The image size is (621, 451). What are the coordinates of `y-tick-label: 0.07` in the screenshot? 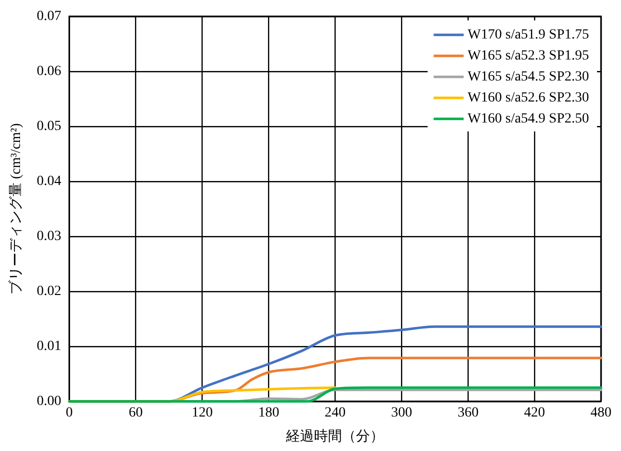 It's located at (49, 16).